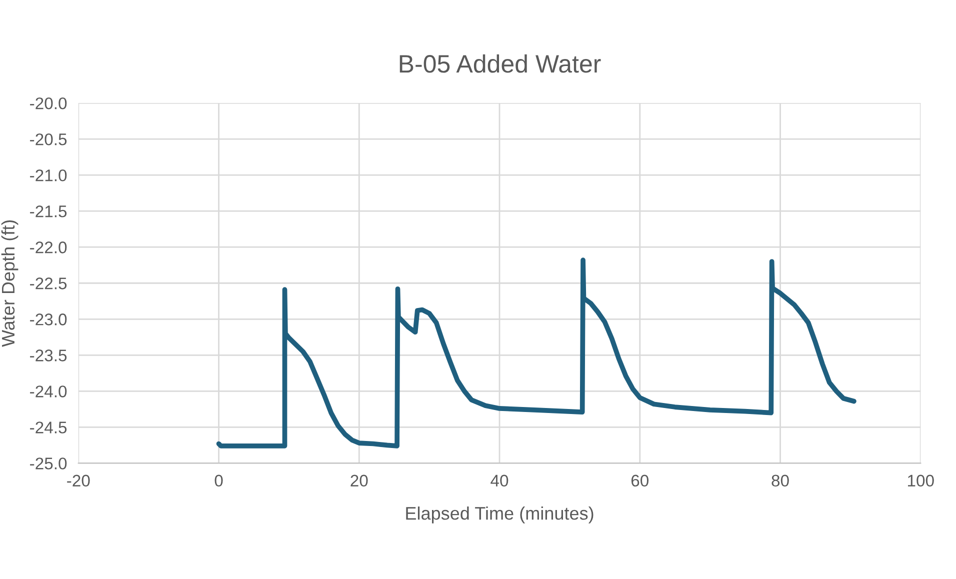  Describe the element at coordinates (48, 320) in the screenshot. I see `y-tick-label: -23.0` at that location.